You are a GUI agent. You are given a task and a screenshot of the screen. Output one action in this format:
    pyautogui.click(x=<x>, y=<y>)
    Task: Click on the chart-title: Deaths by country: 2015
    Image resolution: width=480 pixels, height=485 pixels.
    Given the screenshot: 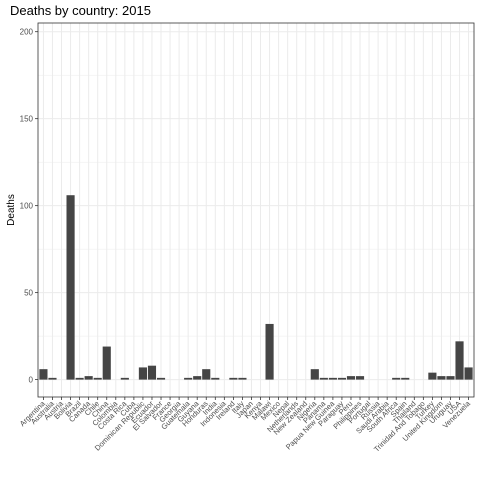 What is the action you would take?
    pyautogui.click(x=80, y=10)
    